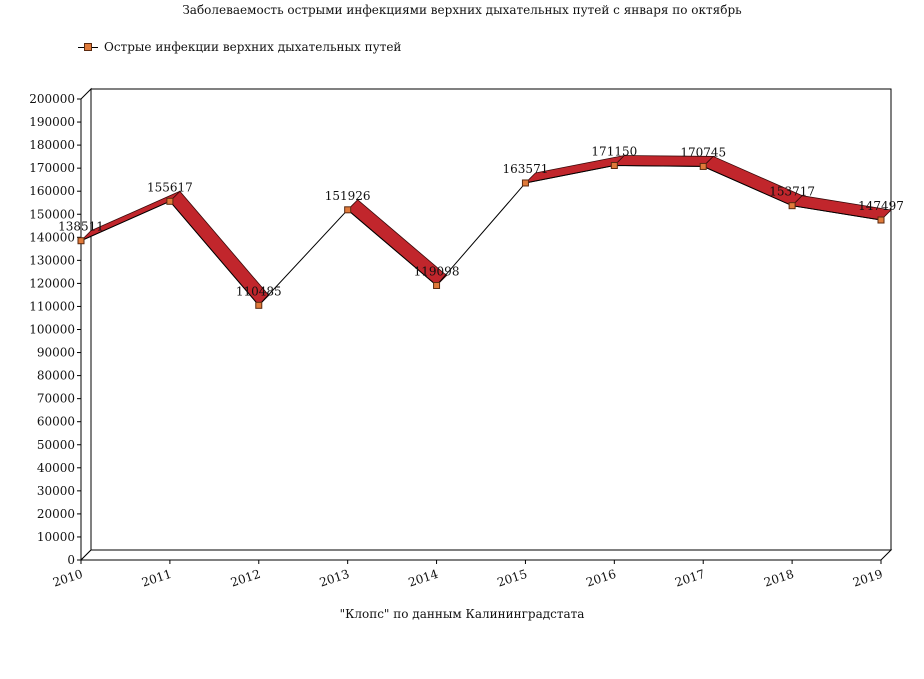  I want to click on y-tick-label: 150000, so click(52, 214).